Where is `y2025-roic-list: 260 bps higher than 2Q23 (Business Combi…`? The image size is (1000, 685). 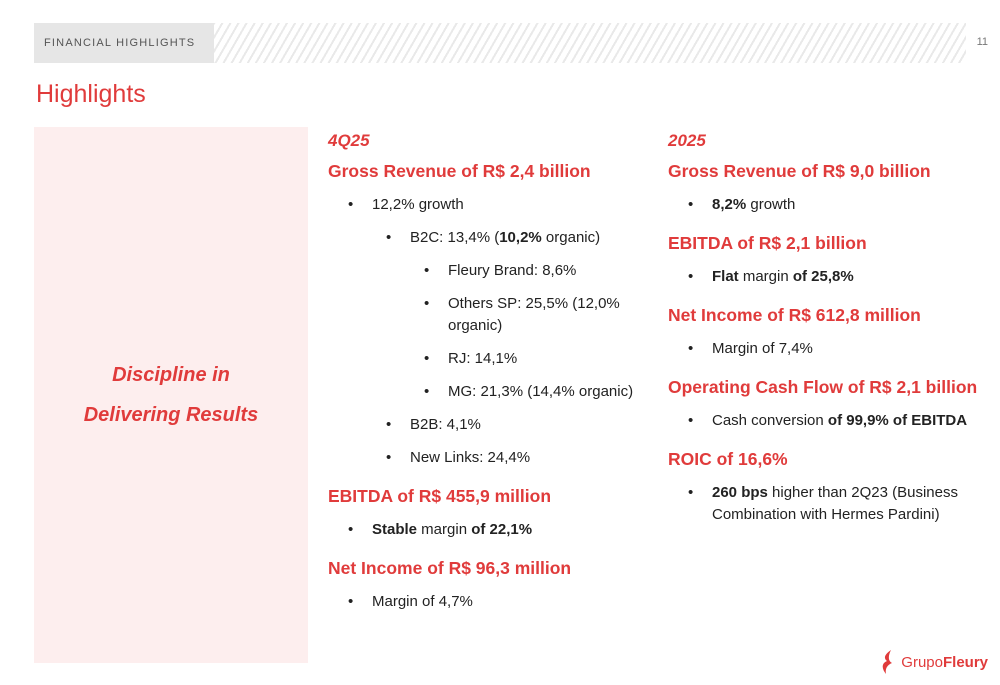
y2025-roic-list: 260 bps higher than 2Q23 (Business Combi… is located at coordinates (828, 504).